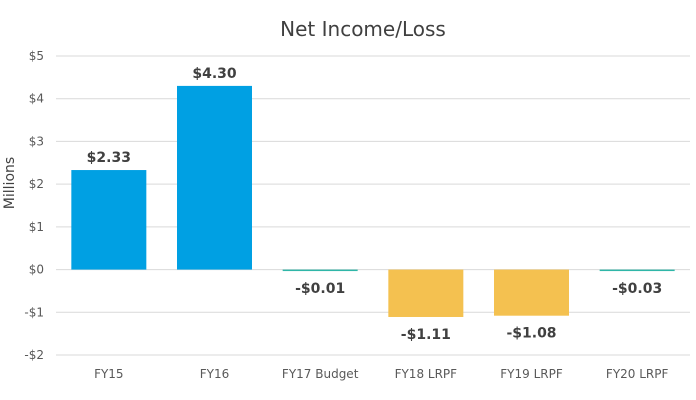  I want to click on y-tick-label: -$2, so click(34, 355).